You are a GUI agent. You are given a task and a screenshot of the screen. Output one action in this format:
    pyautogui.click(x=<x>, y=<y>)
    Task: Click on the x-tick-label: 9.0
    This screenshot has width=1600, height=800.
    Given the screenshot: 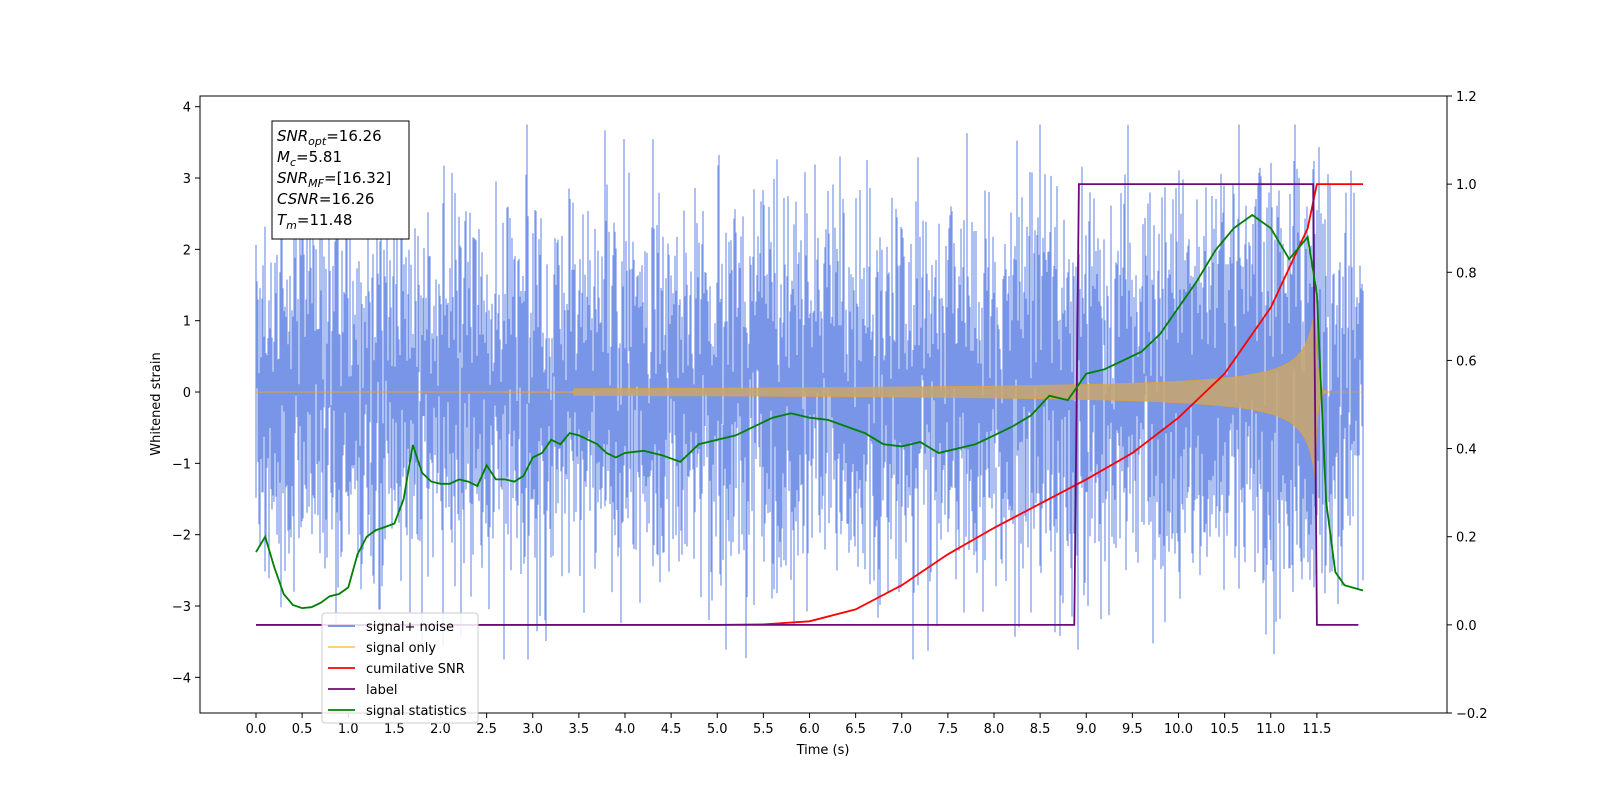 What is the action you would take?
    pyautogui.click(x=1086, y=729)
    